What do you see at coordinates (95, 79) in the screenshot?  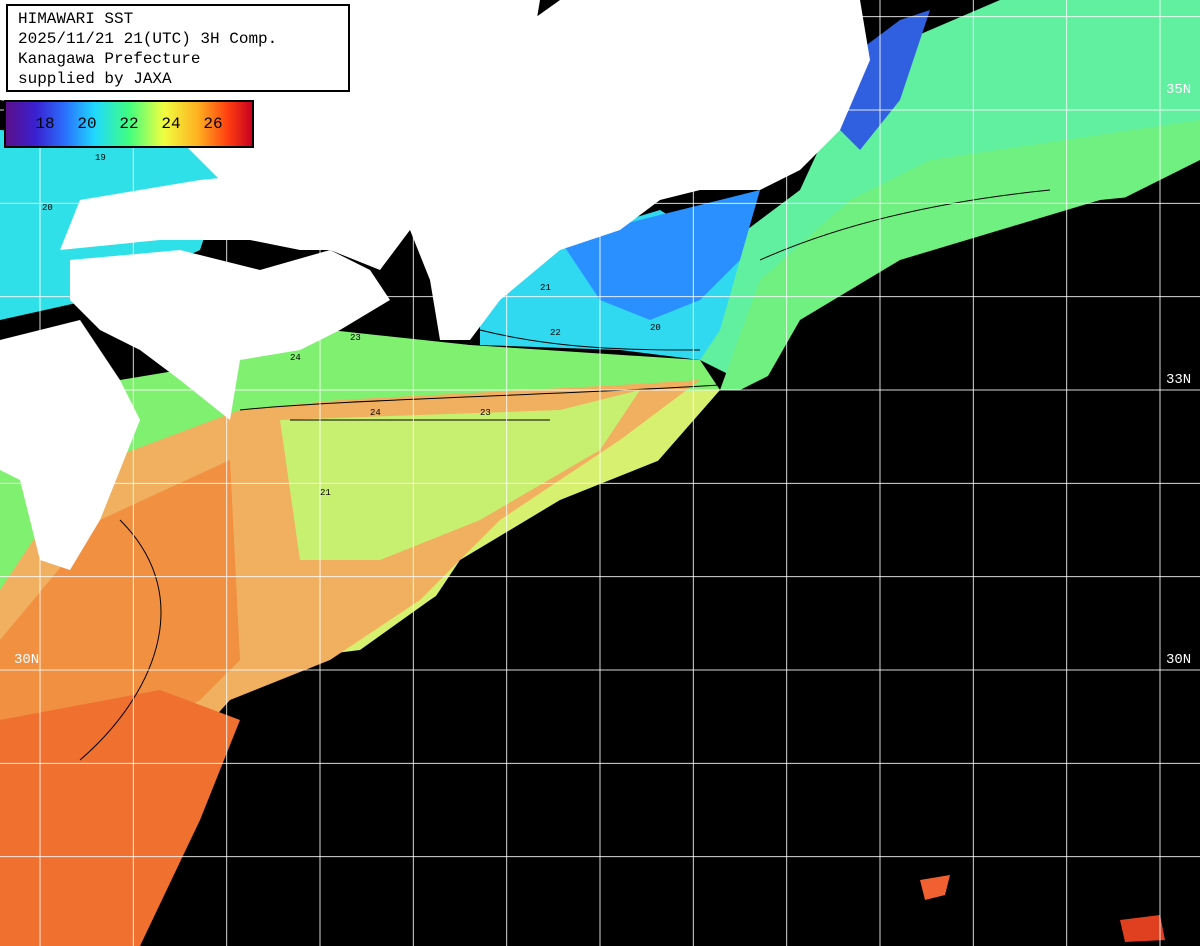 I see `info-line: supplied by JAXA` at bounding box center [95, 79].